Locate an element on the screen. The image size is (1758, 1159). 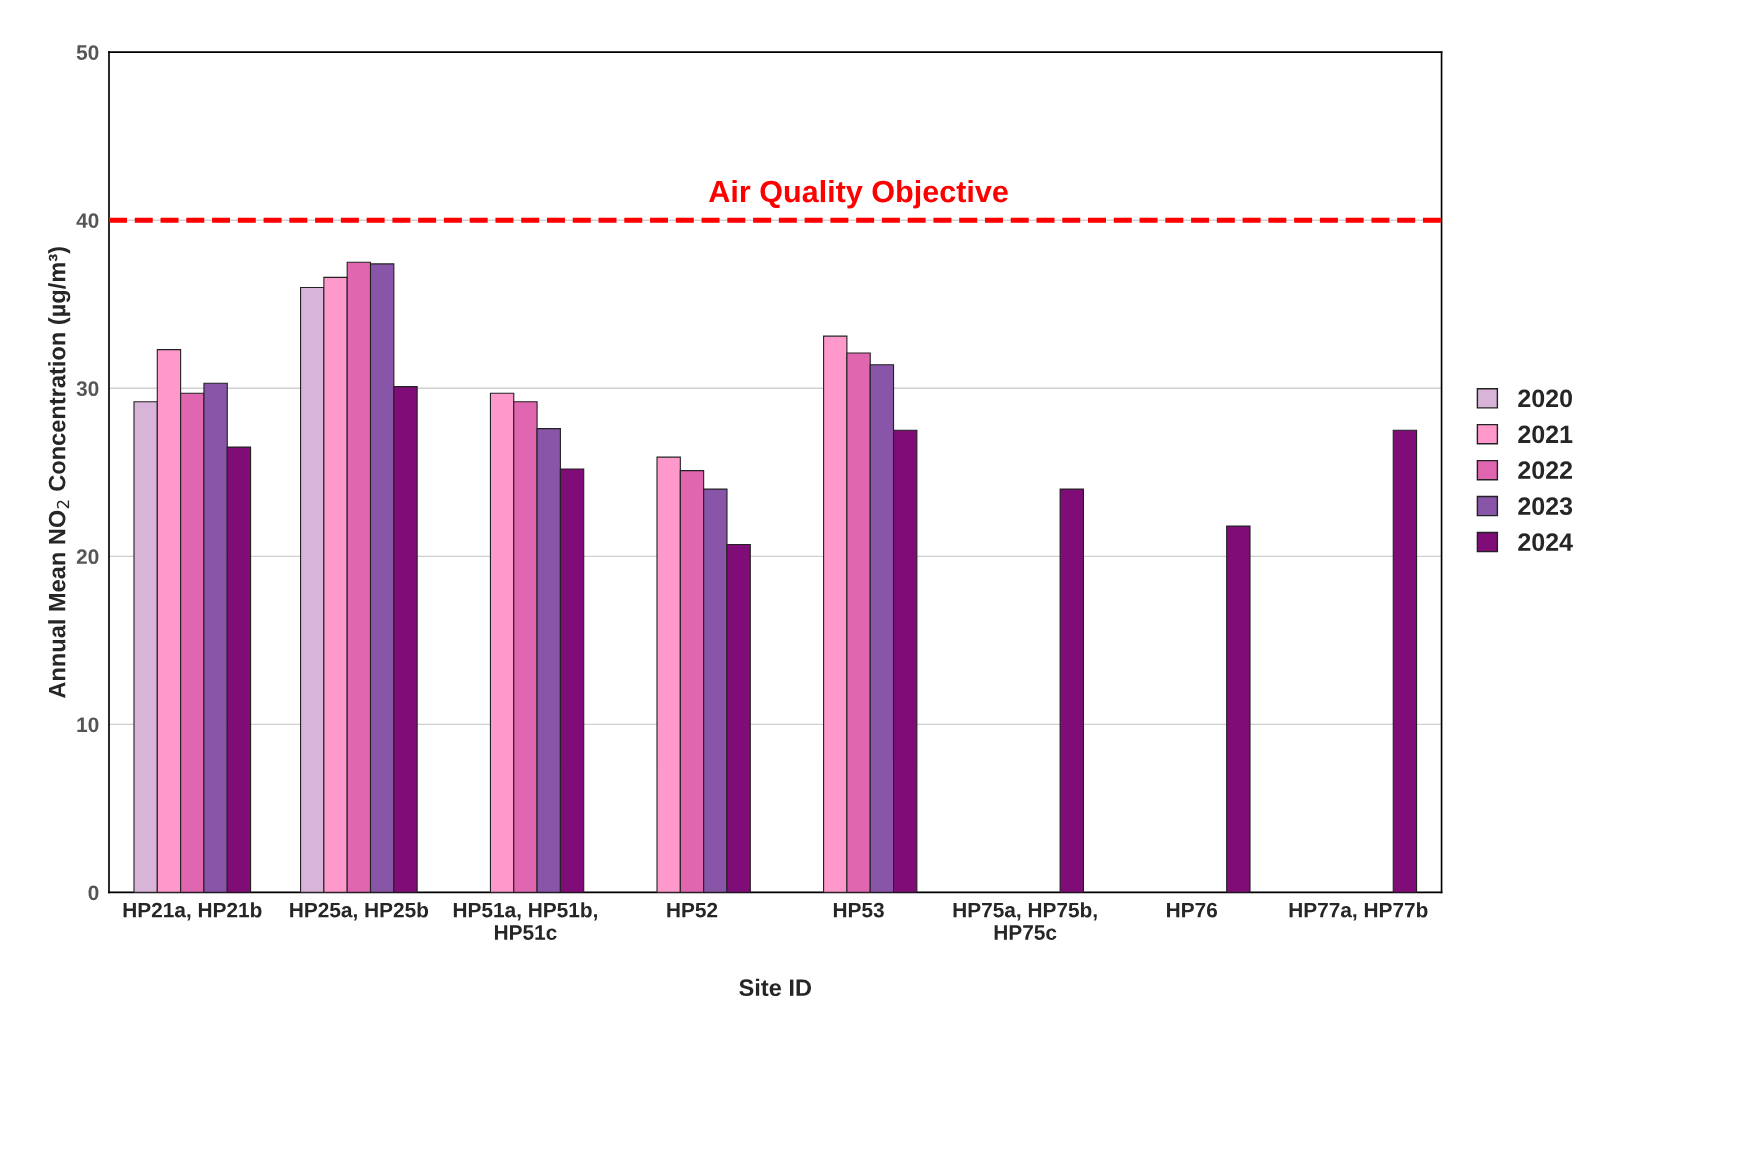
x-tick-label: HP77a, HP77b is located at coordinates (1358, 911).